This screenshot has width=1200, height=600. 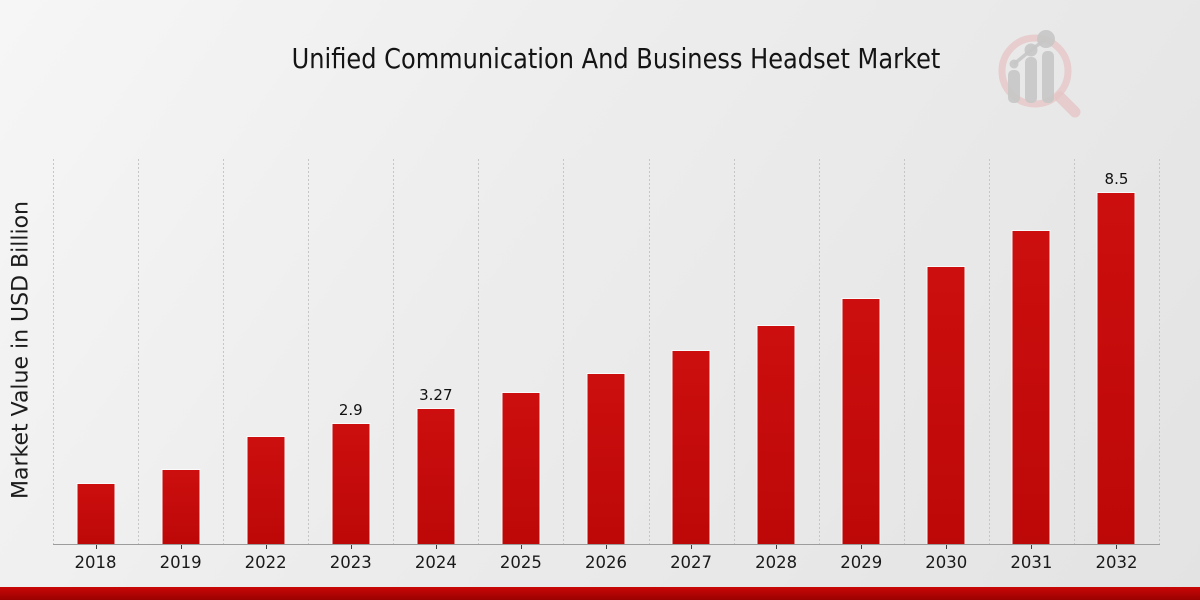 I want to click on category-band-2019: 2019, so click(x=180, y=365).